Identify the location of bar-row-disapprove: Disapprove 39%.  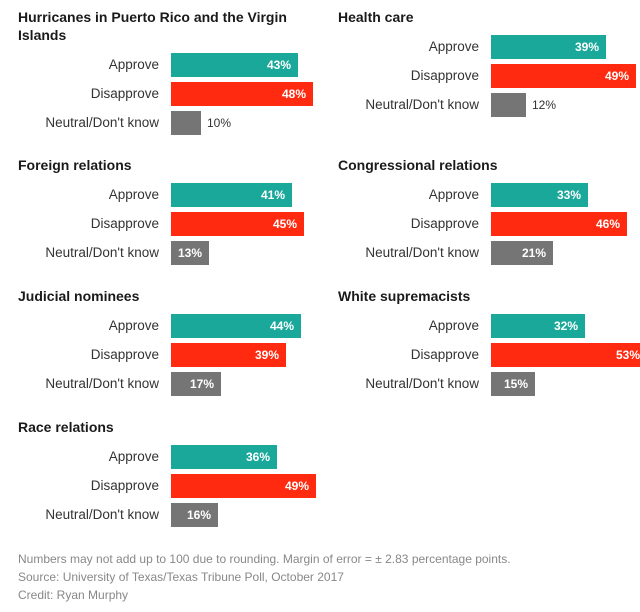
(170, 355).